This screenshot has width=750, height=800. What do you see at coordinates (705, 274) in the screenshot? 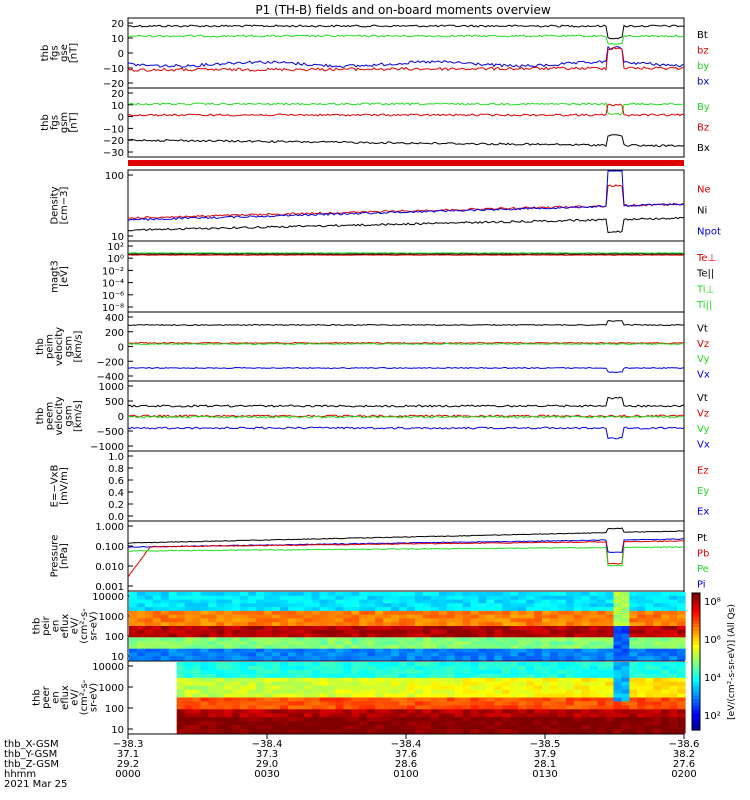
I see `legend-te||: Te||` at bounding box center [705, 274].